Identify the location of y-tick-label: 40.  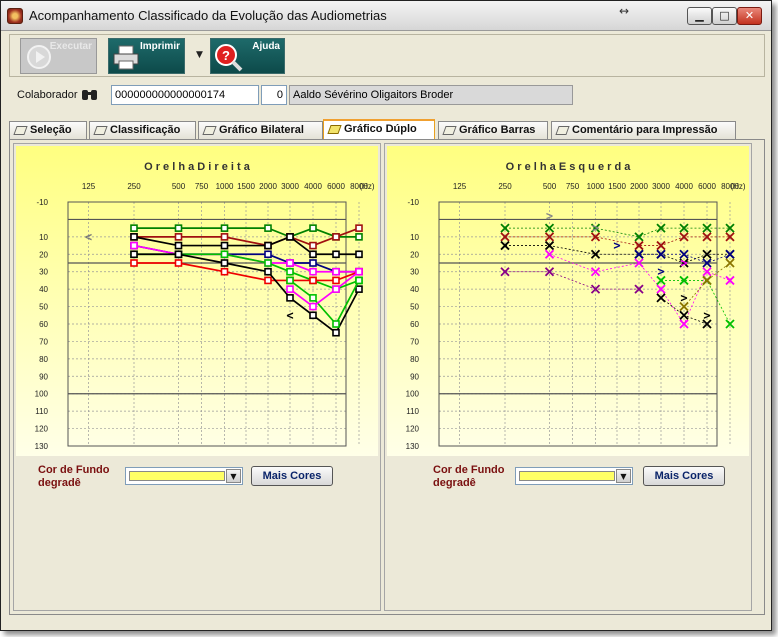
(43, 289).